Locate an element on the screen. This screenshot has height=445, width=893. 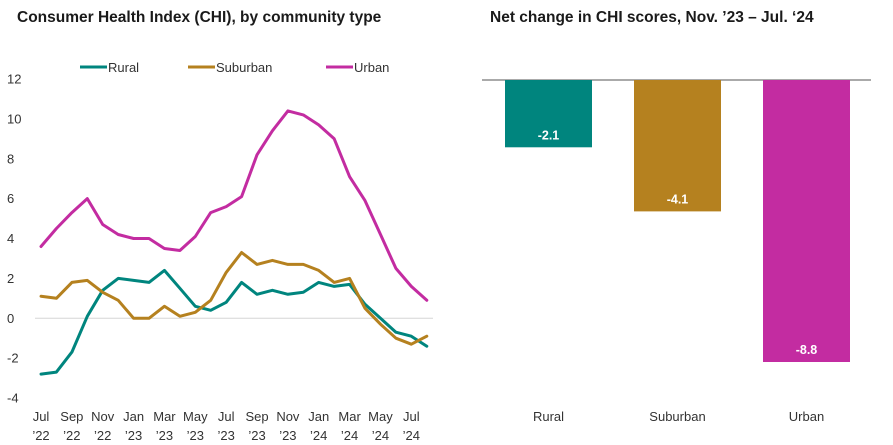
bar-value-label: -4.1 is located at coordinates (678, 199).